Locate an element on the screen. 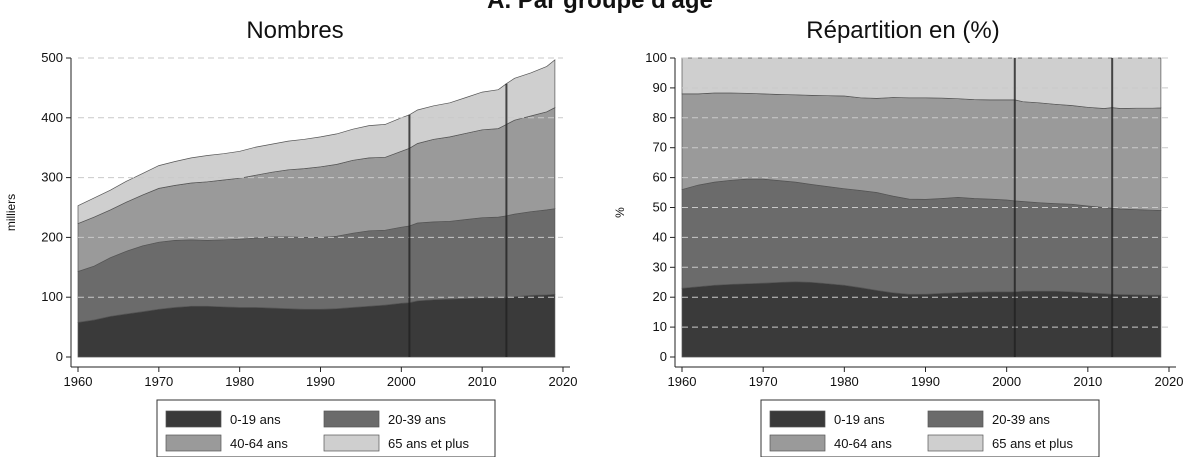 The image size is (1200, 457). y-tick-label: 40 is located at coordinates (660, 236).